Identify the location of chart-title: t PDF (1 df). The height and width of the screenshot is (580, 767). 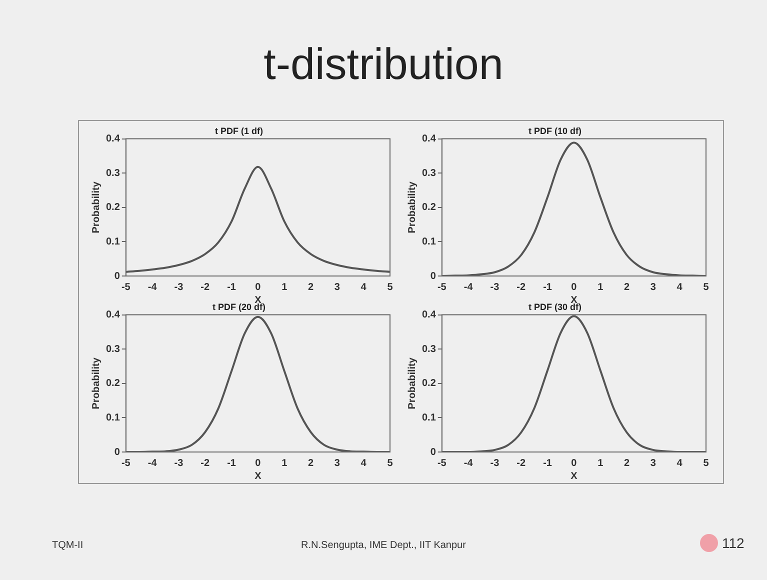
(239, 131).